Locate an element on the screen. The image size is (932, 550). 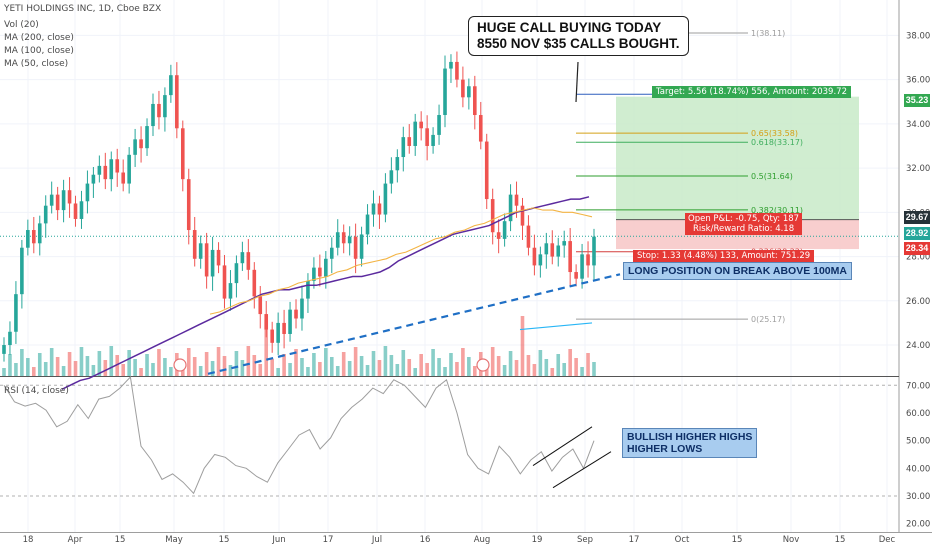
fib-level-label: 0.618(33.17) is located at coordinates (777, 142).